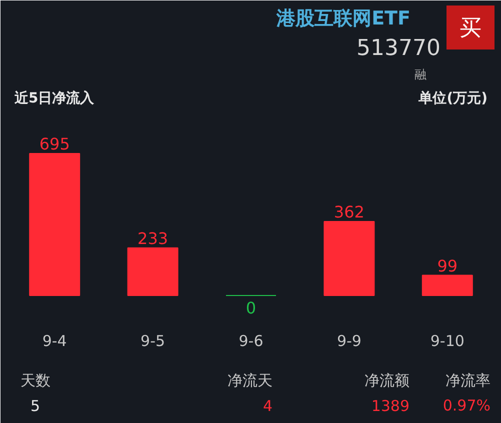  Describe the element at coordinates (153, 238) in the screenshot. I see `data-label: 233` at that location.